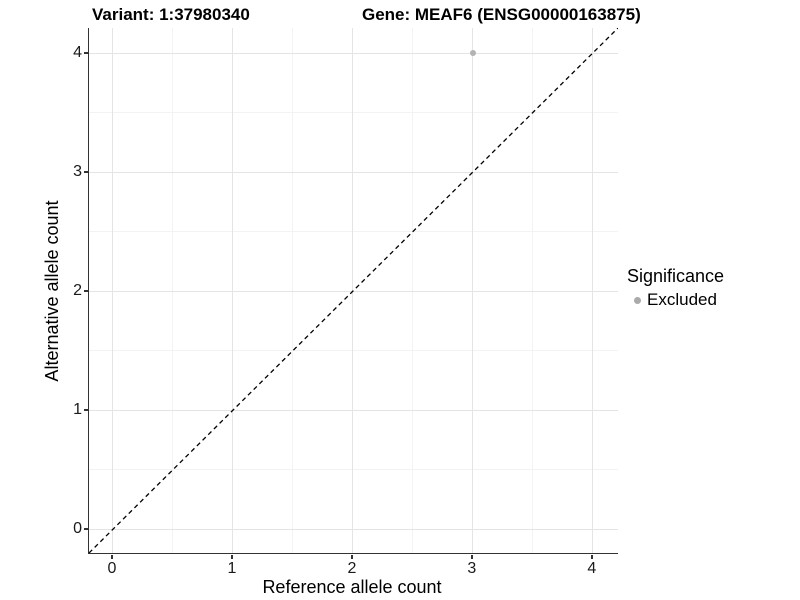 The image size is (800, 600). I want to click on variant-title: Variant: 1:37980340, so click(171, 14).